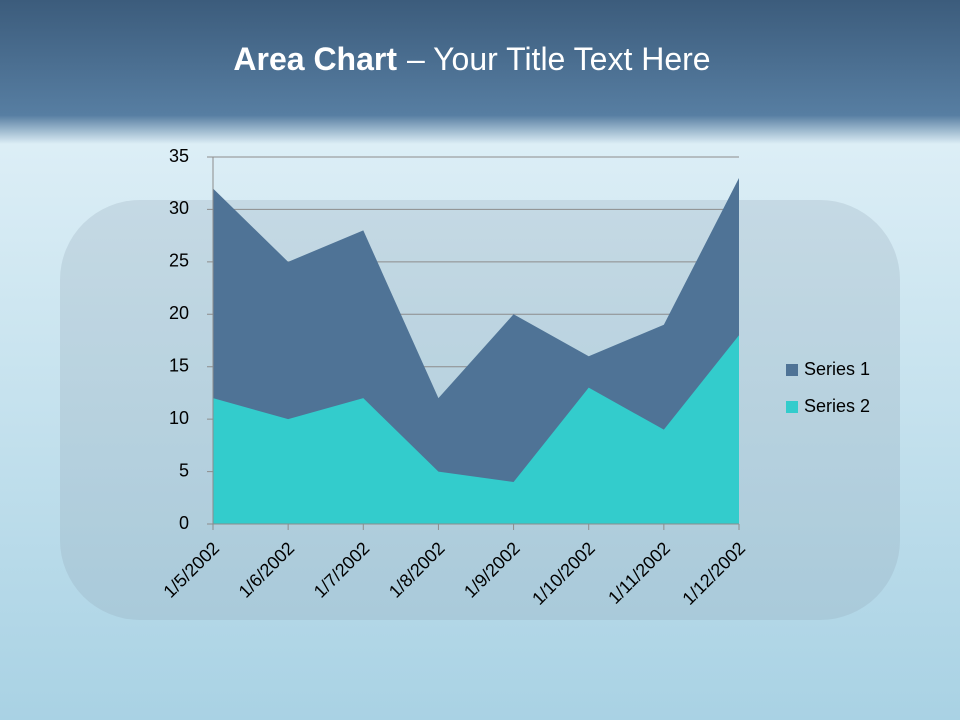 The height and width of the screenshot is (720, 960). What do you see at coordinates (184, 523) in the screenshot?
I see `y-tick-label: 0` at bounding box center [184, 523].